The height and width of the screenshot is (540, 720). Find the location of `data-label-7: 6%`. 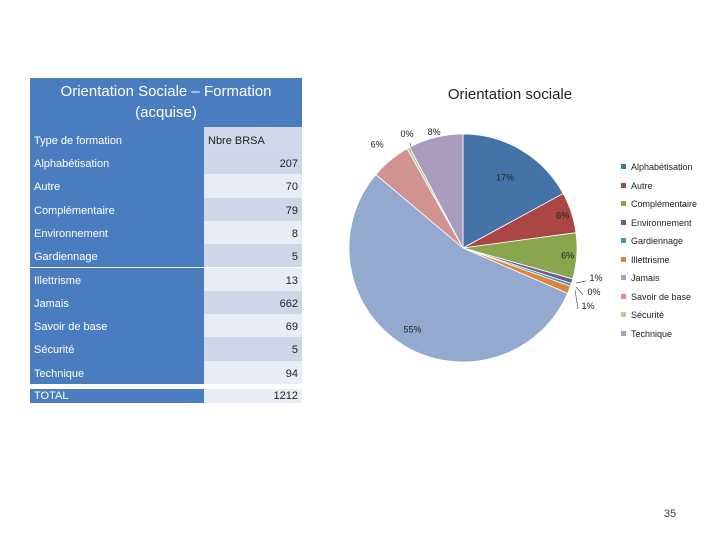

data-label-7: 6% is located at coordinates (377, 144).